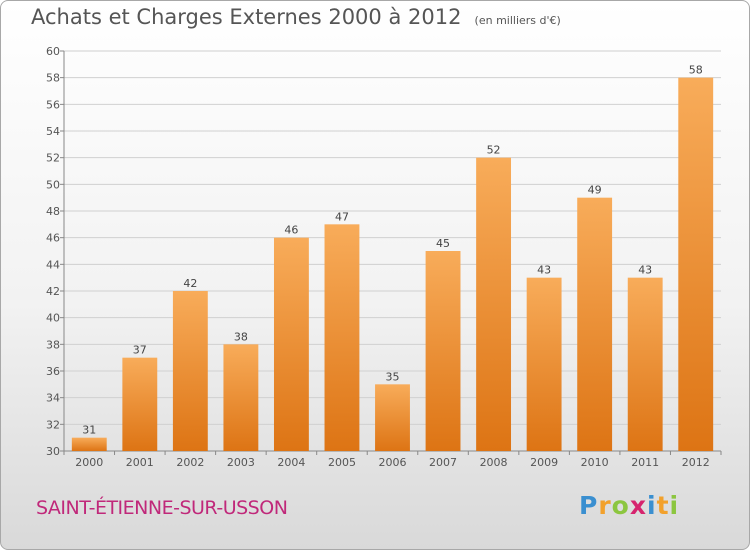  I want to click on y-tick-label: 40, so click(53, 318).